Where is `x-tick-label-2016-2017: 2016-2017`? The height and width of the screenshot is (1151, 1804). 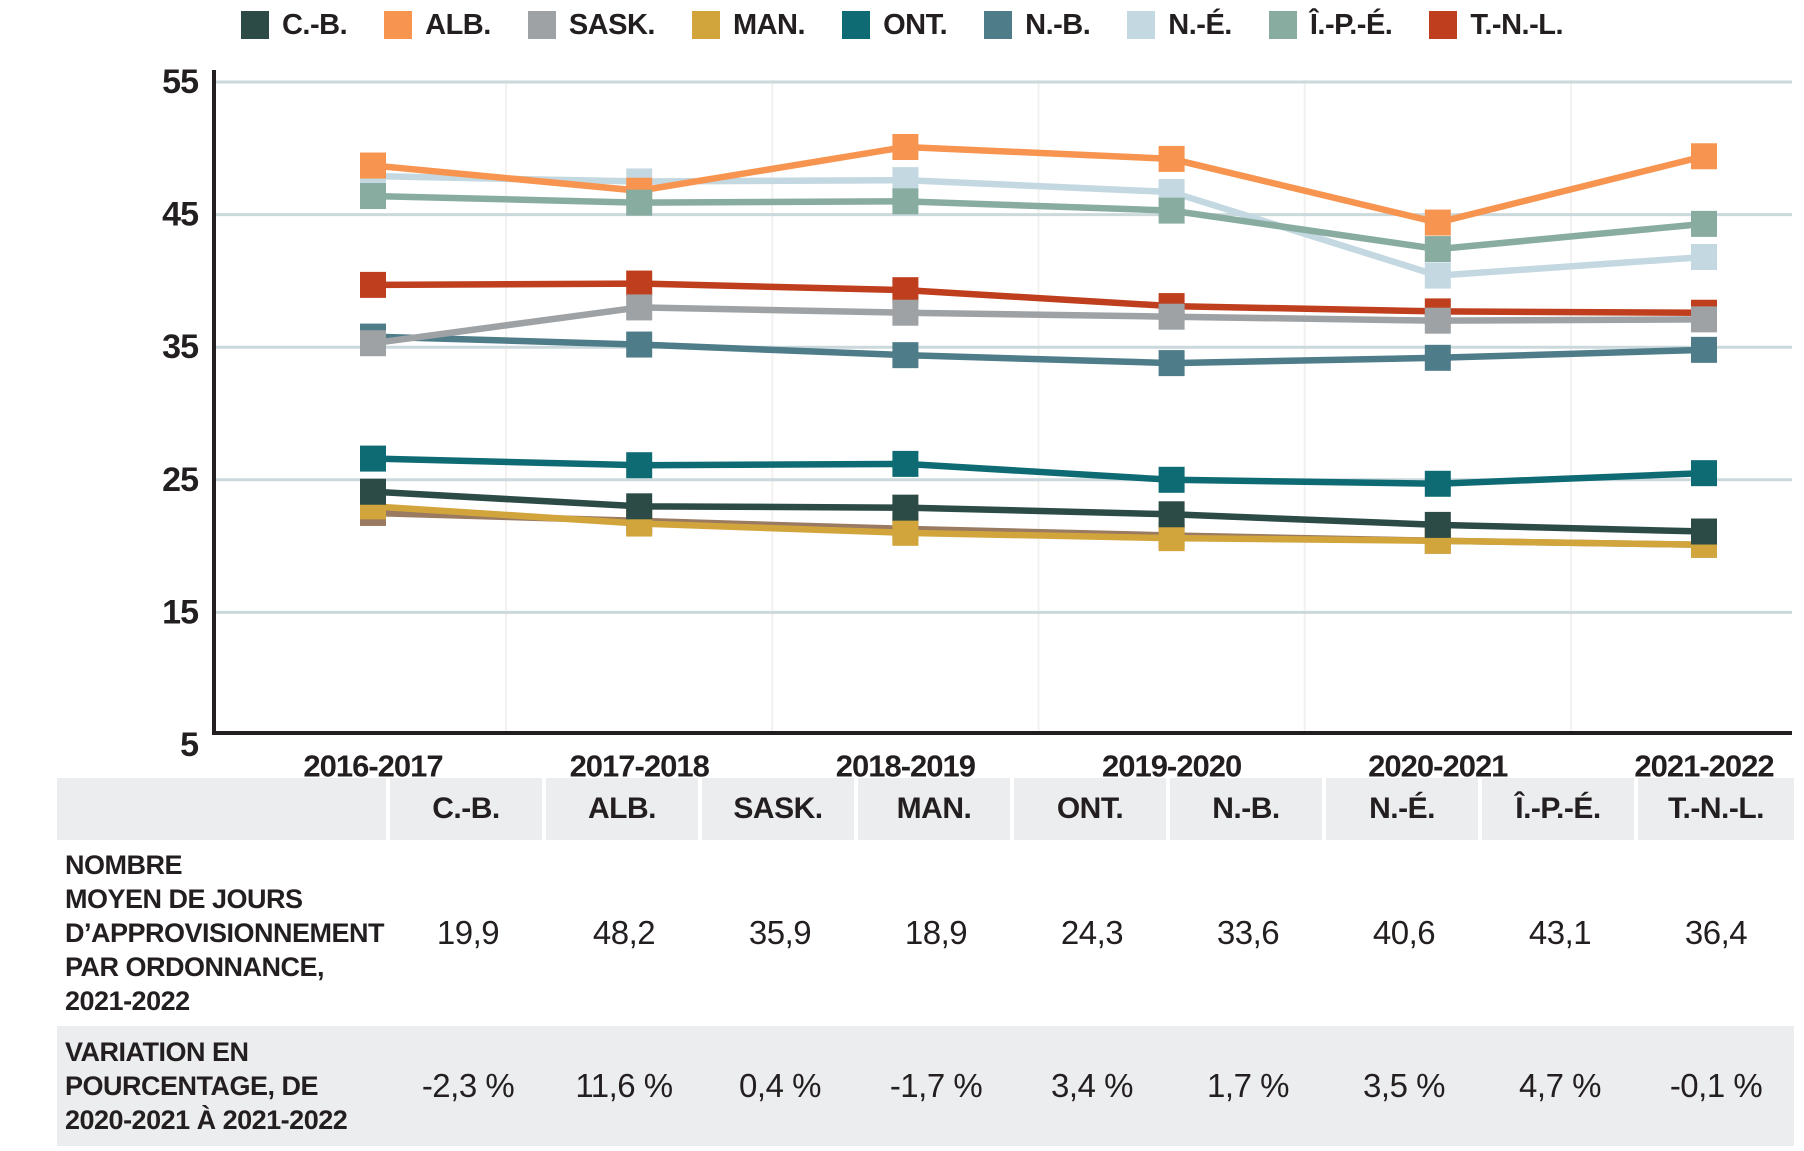
x-tick-label-2016-2017: 2016-2017 is located at coordinates (372, 766).